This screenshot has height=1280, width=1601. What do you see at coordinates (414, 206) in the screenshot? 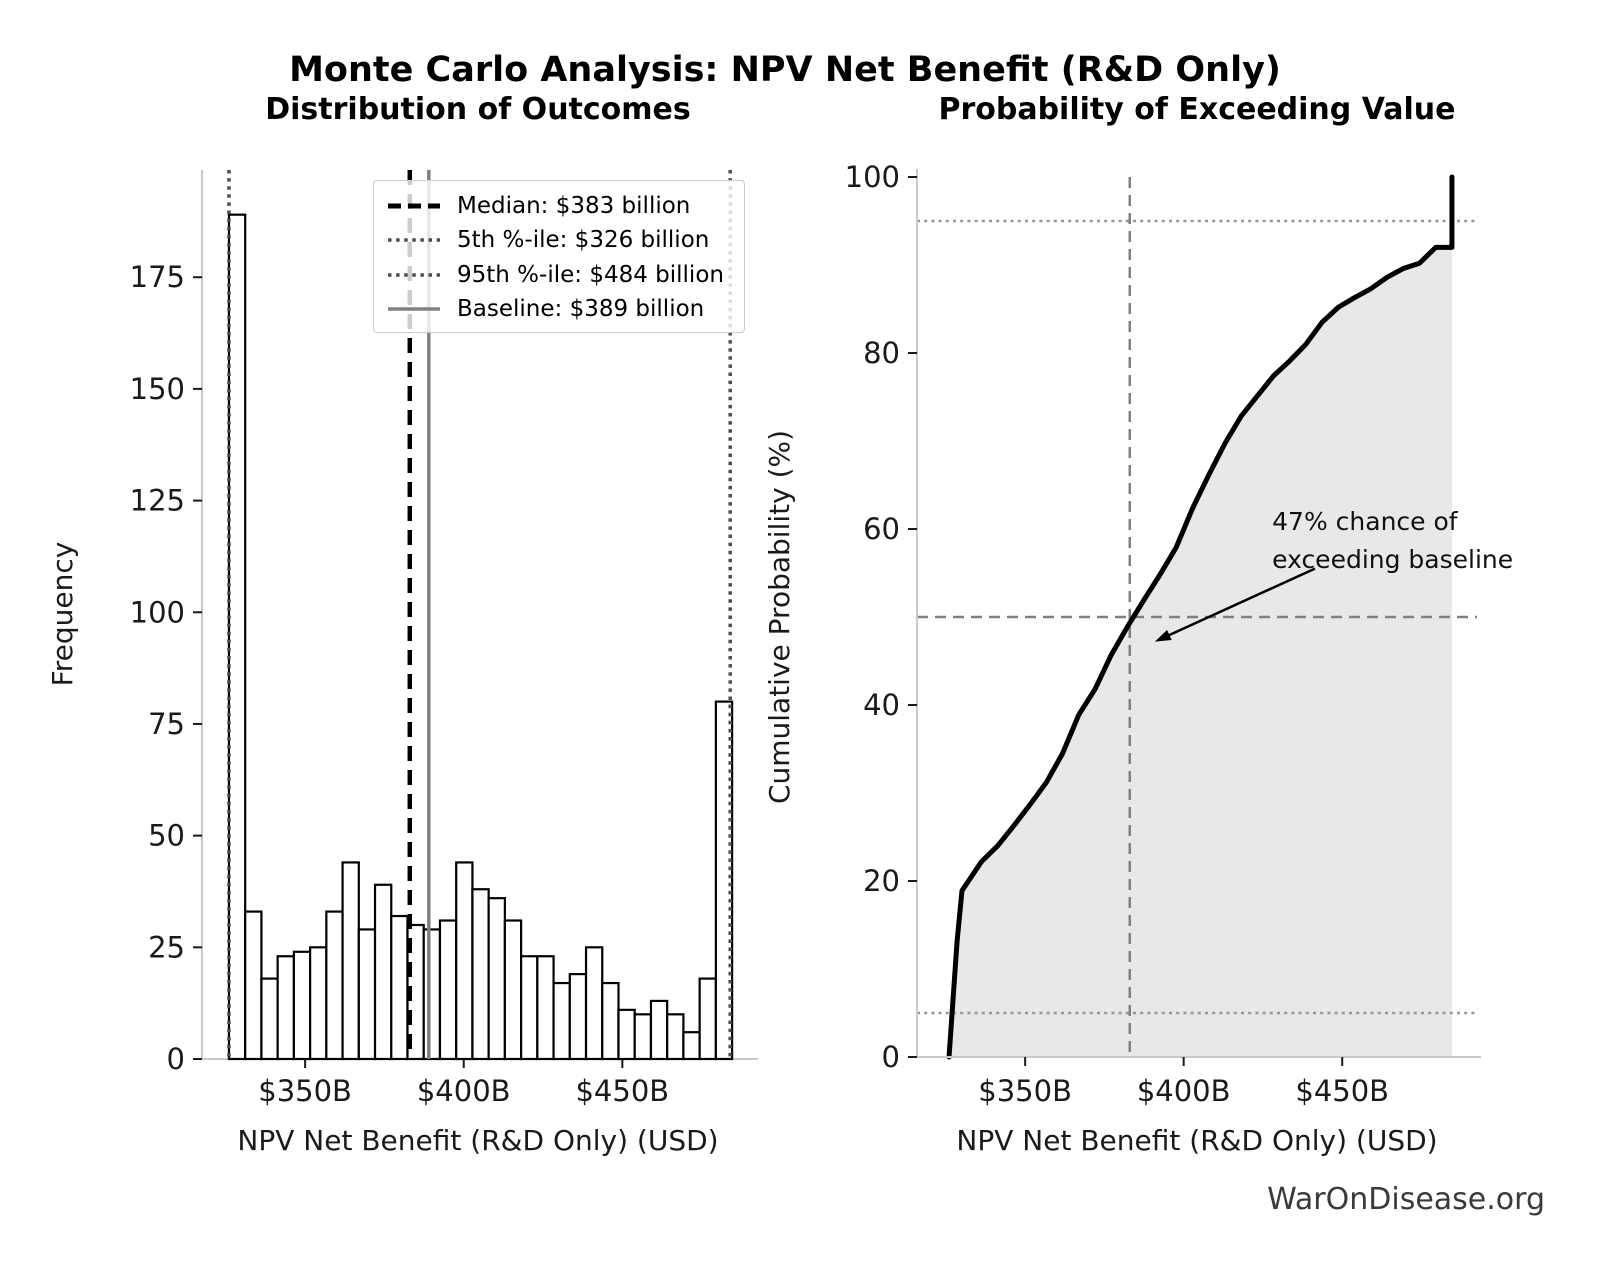
I see `legend-median-line-sample` at bounding box center [414, 206].